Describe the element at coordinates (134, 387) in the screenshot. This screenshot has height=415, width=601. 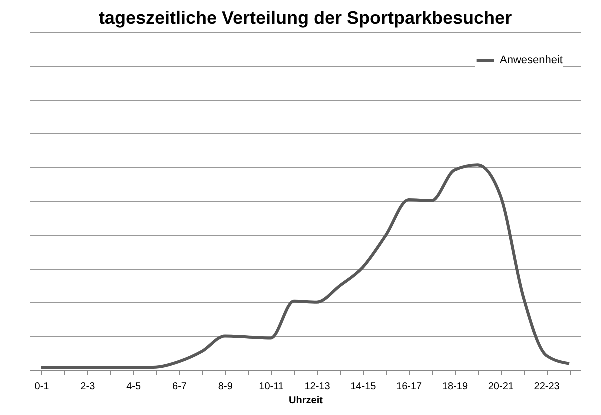
I see `x-tick-label: 4-5` at that location.